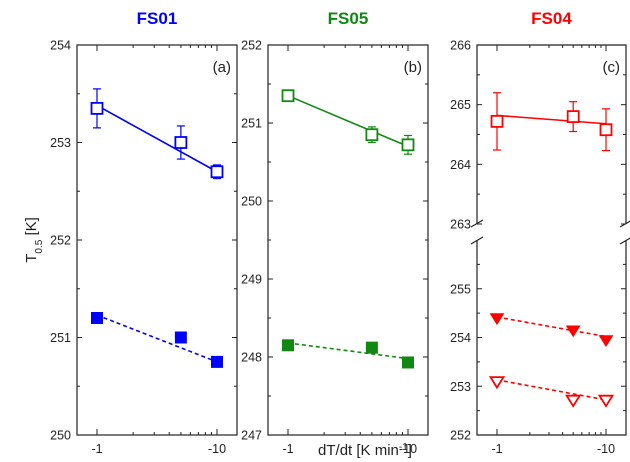  Describe the element at coordinates (551, 18) in the screenshot. I see `panel-title: FS04` at that location.